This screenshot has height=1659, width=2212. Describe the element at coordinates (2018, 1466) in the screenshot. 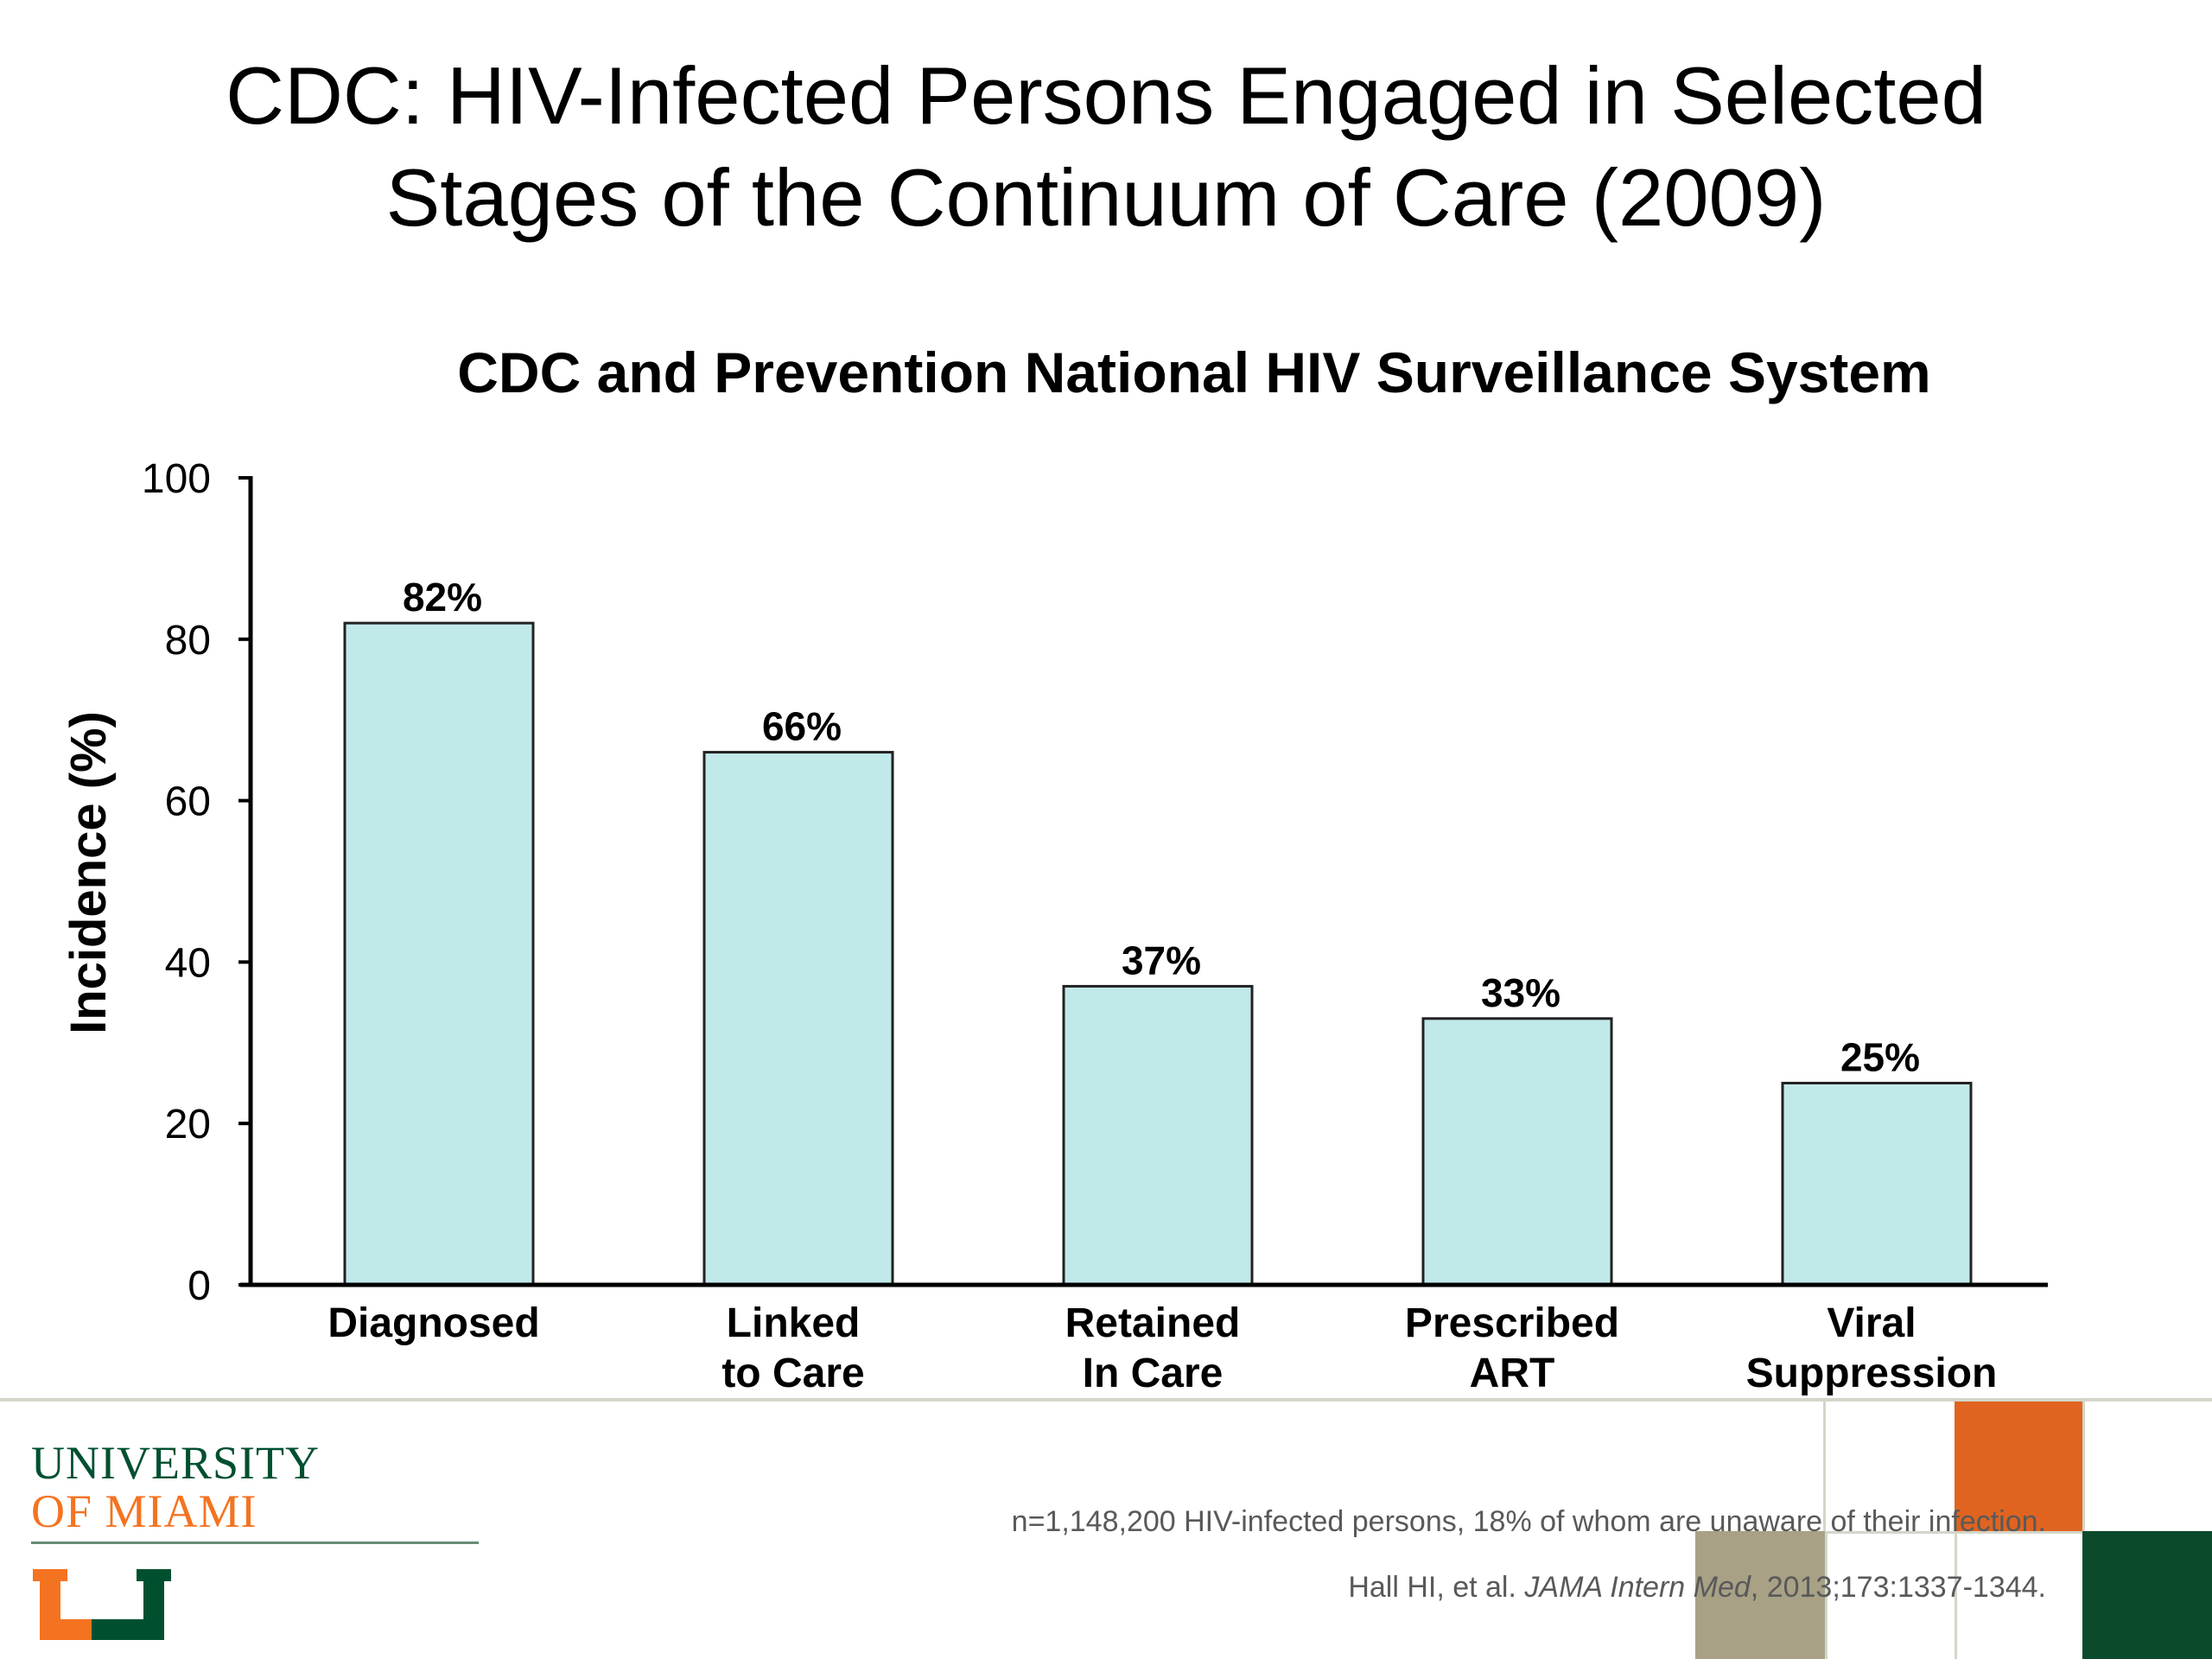

I see `decor-square-orange` at that location.